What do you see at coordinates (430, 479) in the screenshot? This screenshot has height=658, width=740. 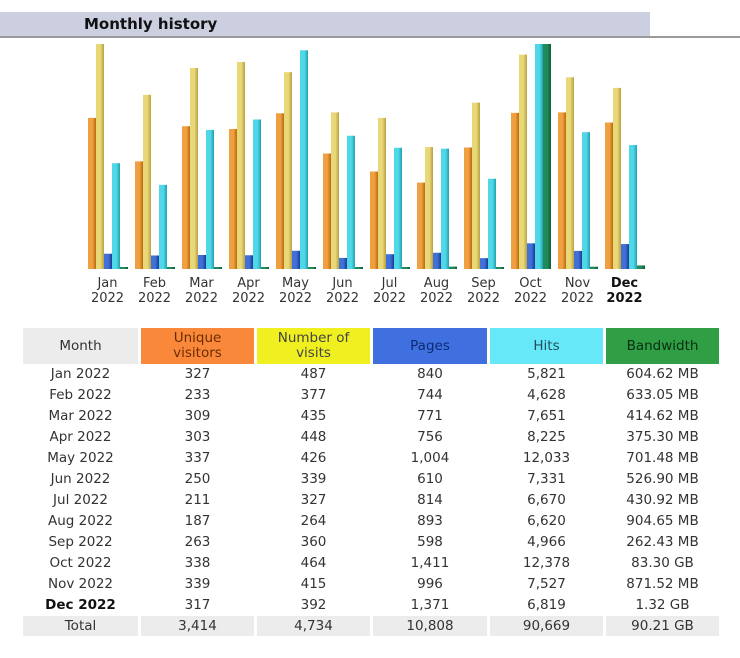 I see `cell-pages: 610` at bounding box center [430, 479].